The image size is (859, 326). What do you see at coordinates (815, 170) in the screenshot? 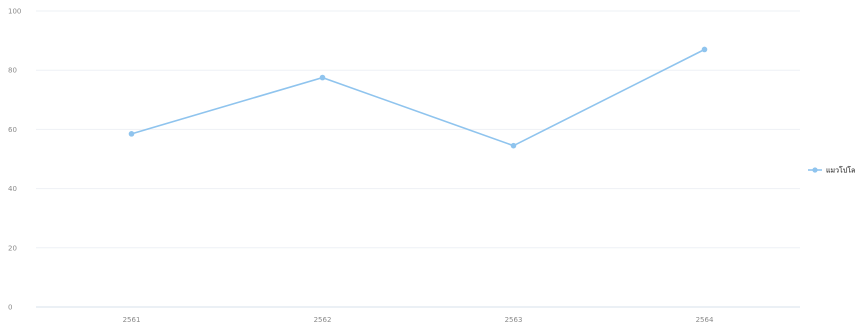
I see `legend-swatch-point` at bounding box center [815, 170].